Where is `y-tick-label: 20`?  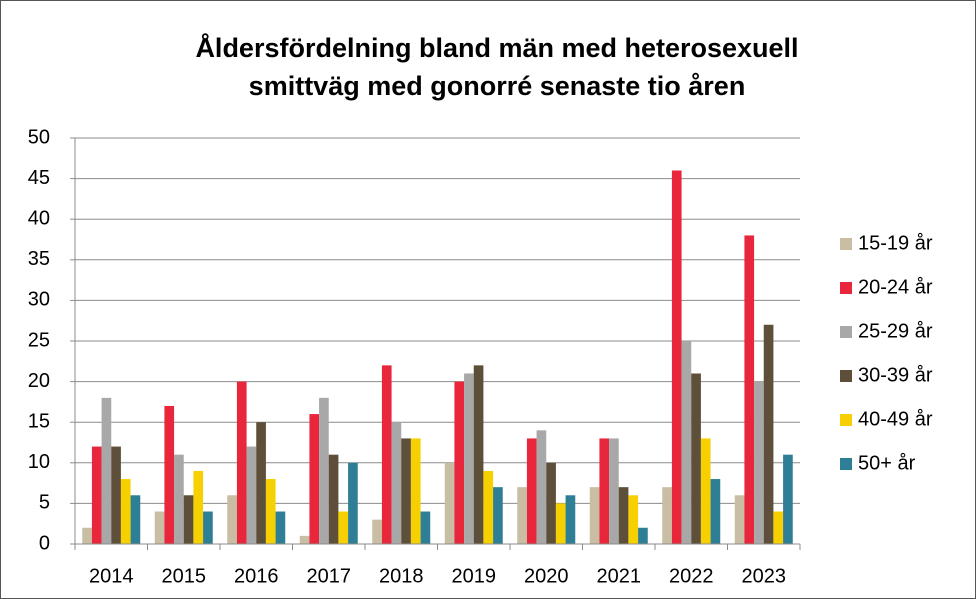 y-tick-label: 20 is located at coordinates (39, 381).